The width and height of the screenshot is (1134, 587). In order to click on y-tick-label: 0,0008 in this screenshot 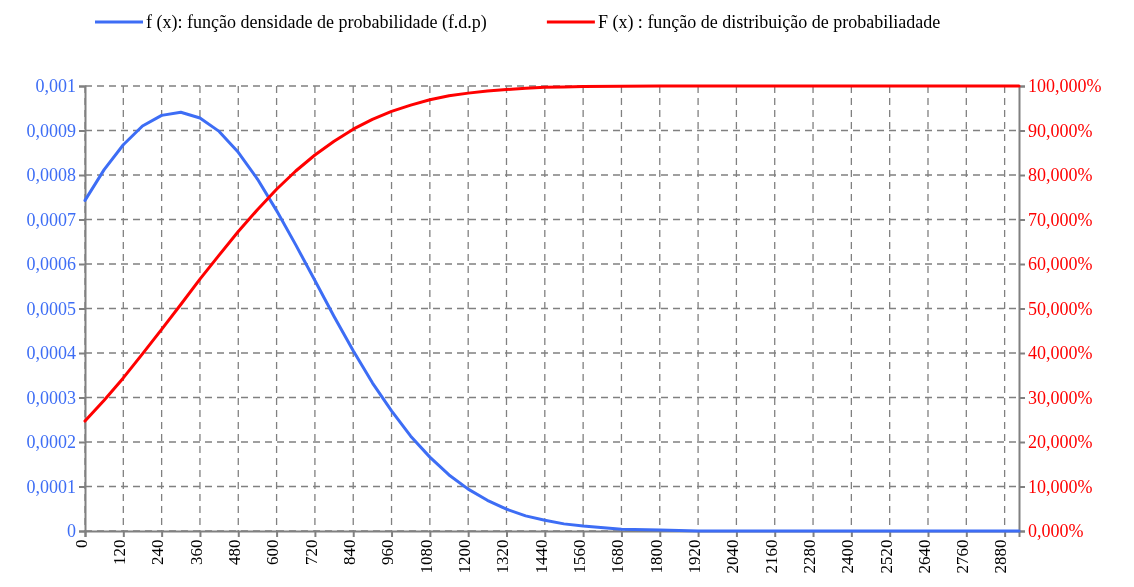, I will do `click(51, 175)`.